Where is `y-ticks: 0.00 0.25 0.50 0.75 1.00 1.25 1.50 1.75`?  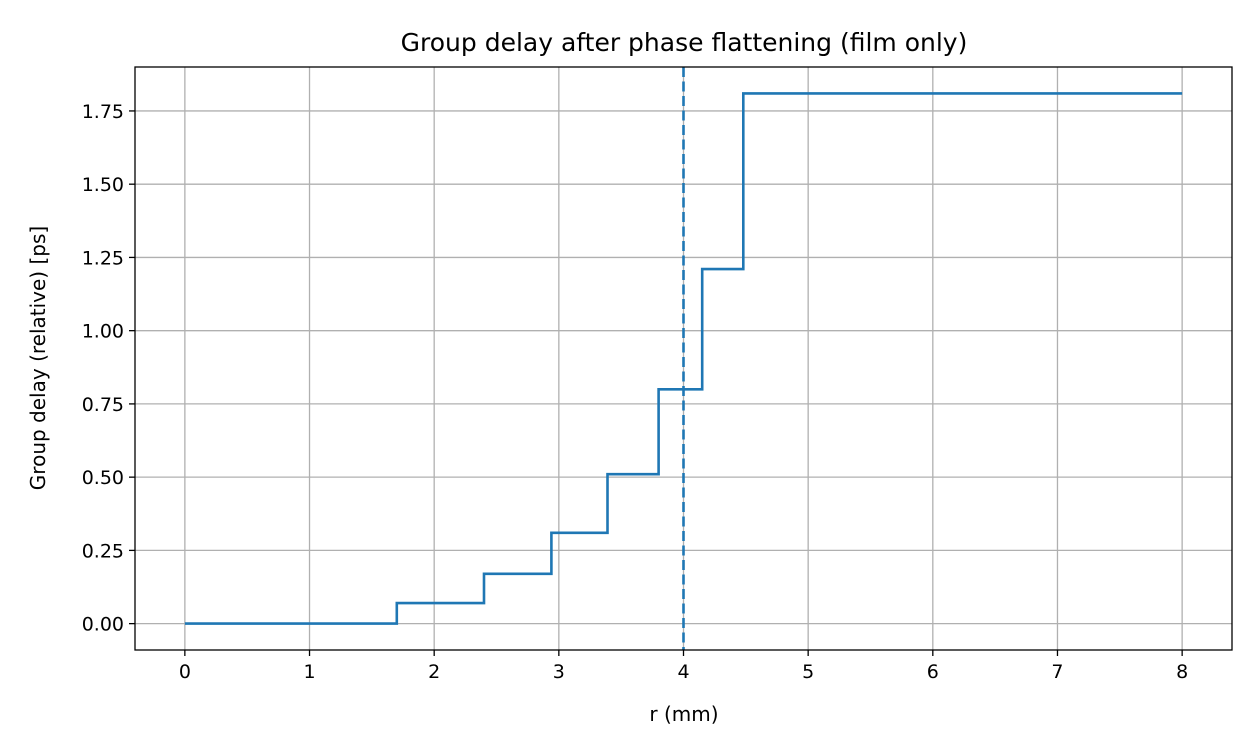 y-ticks: 0.00 0.25 0.50 0.75 1.00 1.25 1.50 1.75 is located at coordinates (108, 368).